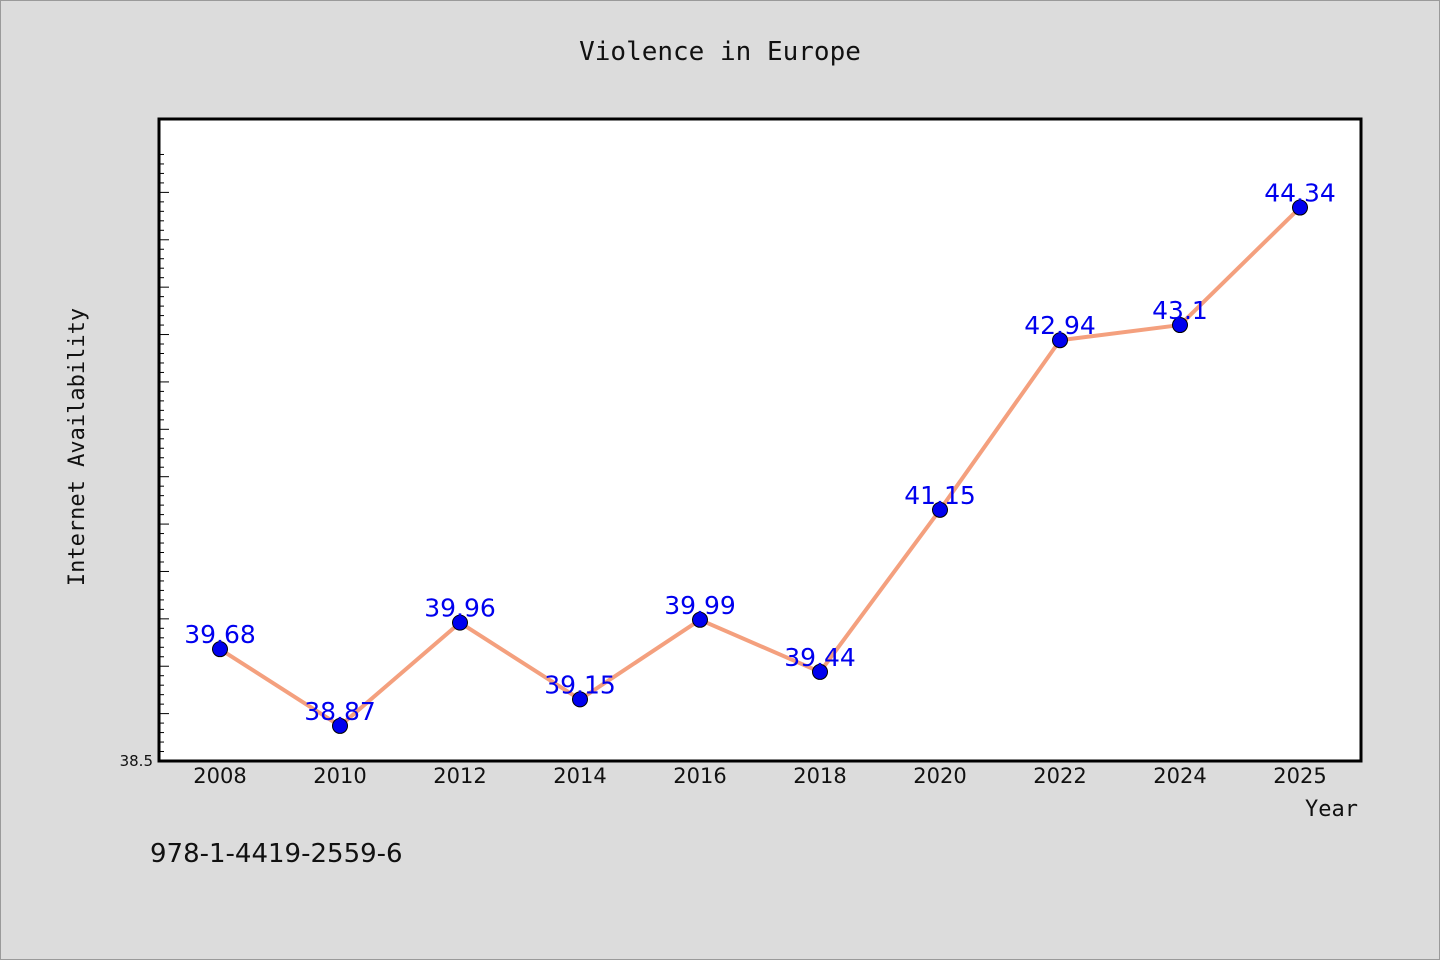 Image resolution: width=1440 pixels, height=960 pixels. I want to click on x-tick-label: 2016, so click(699, 776).